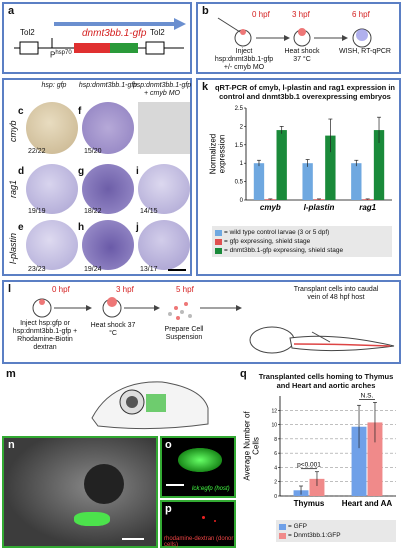 The image size is (403, 550). Describe the element at coordinates (267, 241) in the screenshot. I see `legend-label: = gfp expressing, shield stage` at that location.